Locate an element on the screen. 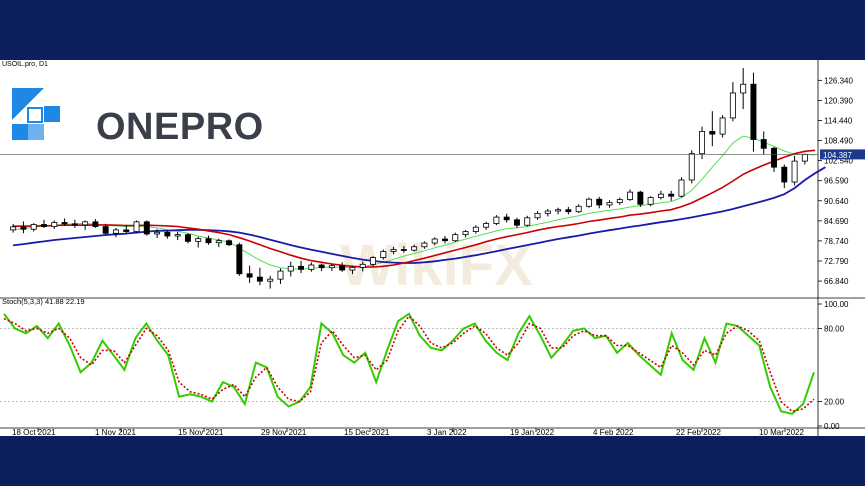  top-band is located at coordinates (432, 30).